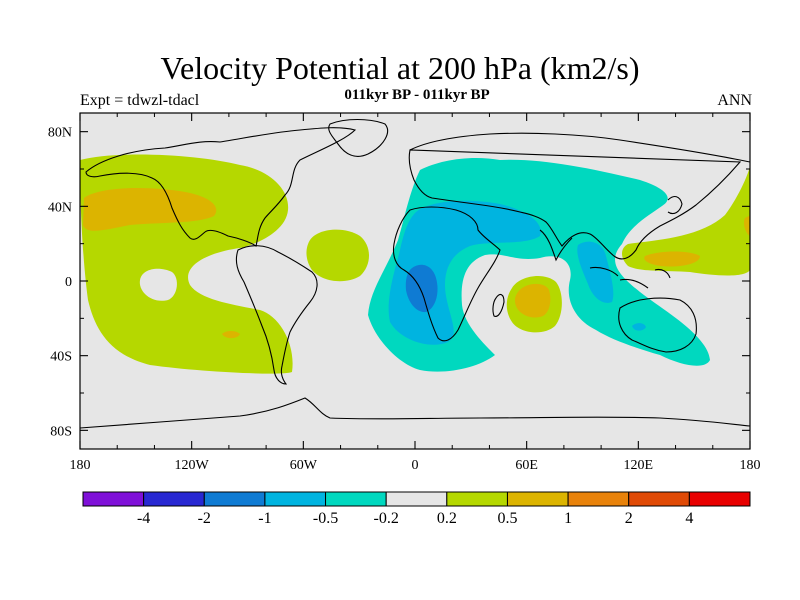 This screenshot has width=800, height=600. I want to click on colorbar-label: -2, so click(204, 518).